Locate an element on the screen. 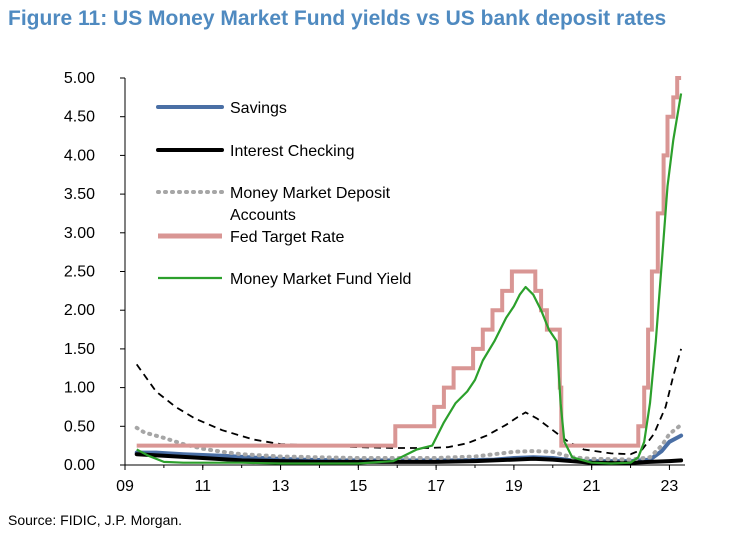 This screenshot has width=744, height=537. x-tick-label: 11 is located at coordinates (202, 486).